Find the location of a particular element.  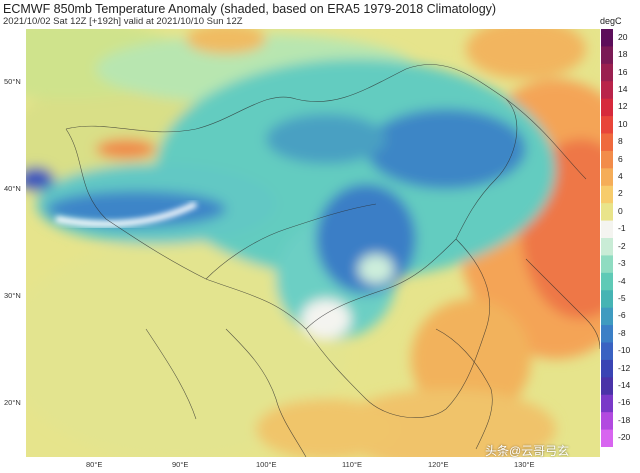

colorbar-tick-label: 2 is located at coordinates (620, 193).